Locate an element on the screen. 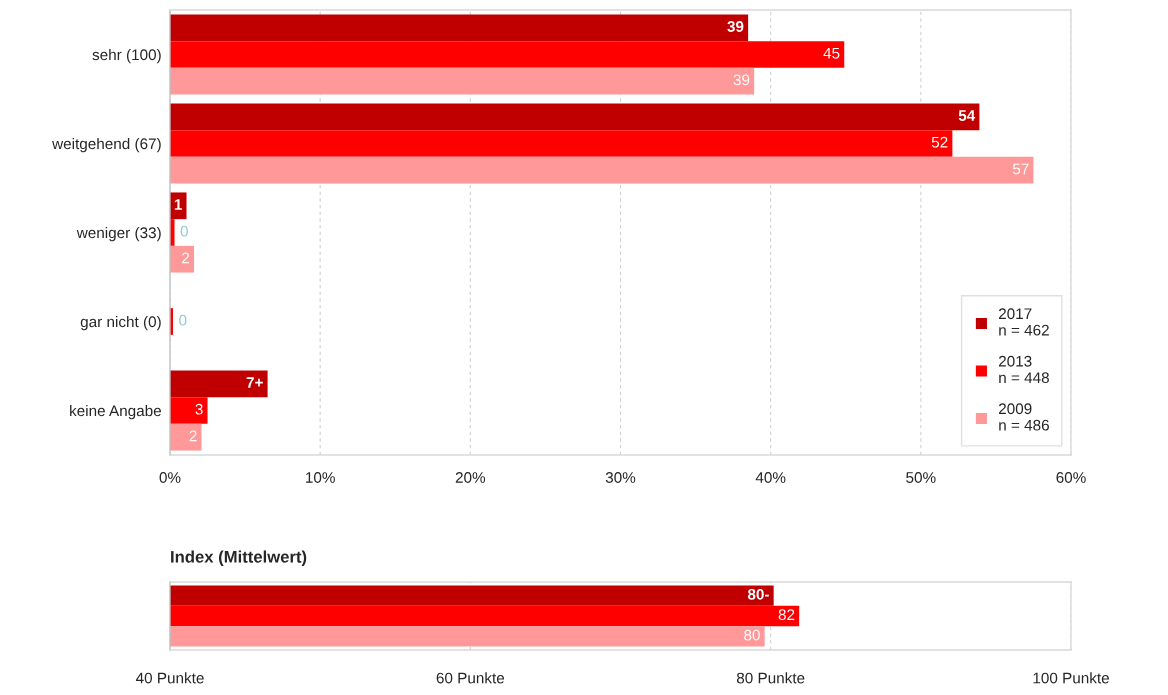 Image resolution: width=1168 pixels, height=695 pixels. data-label: 7+ is located at coordinates (254, 382).